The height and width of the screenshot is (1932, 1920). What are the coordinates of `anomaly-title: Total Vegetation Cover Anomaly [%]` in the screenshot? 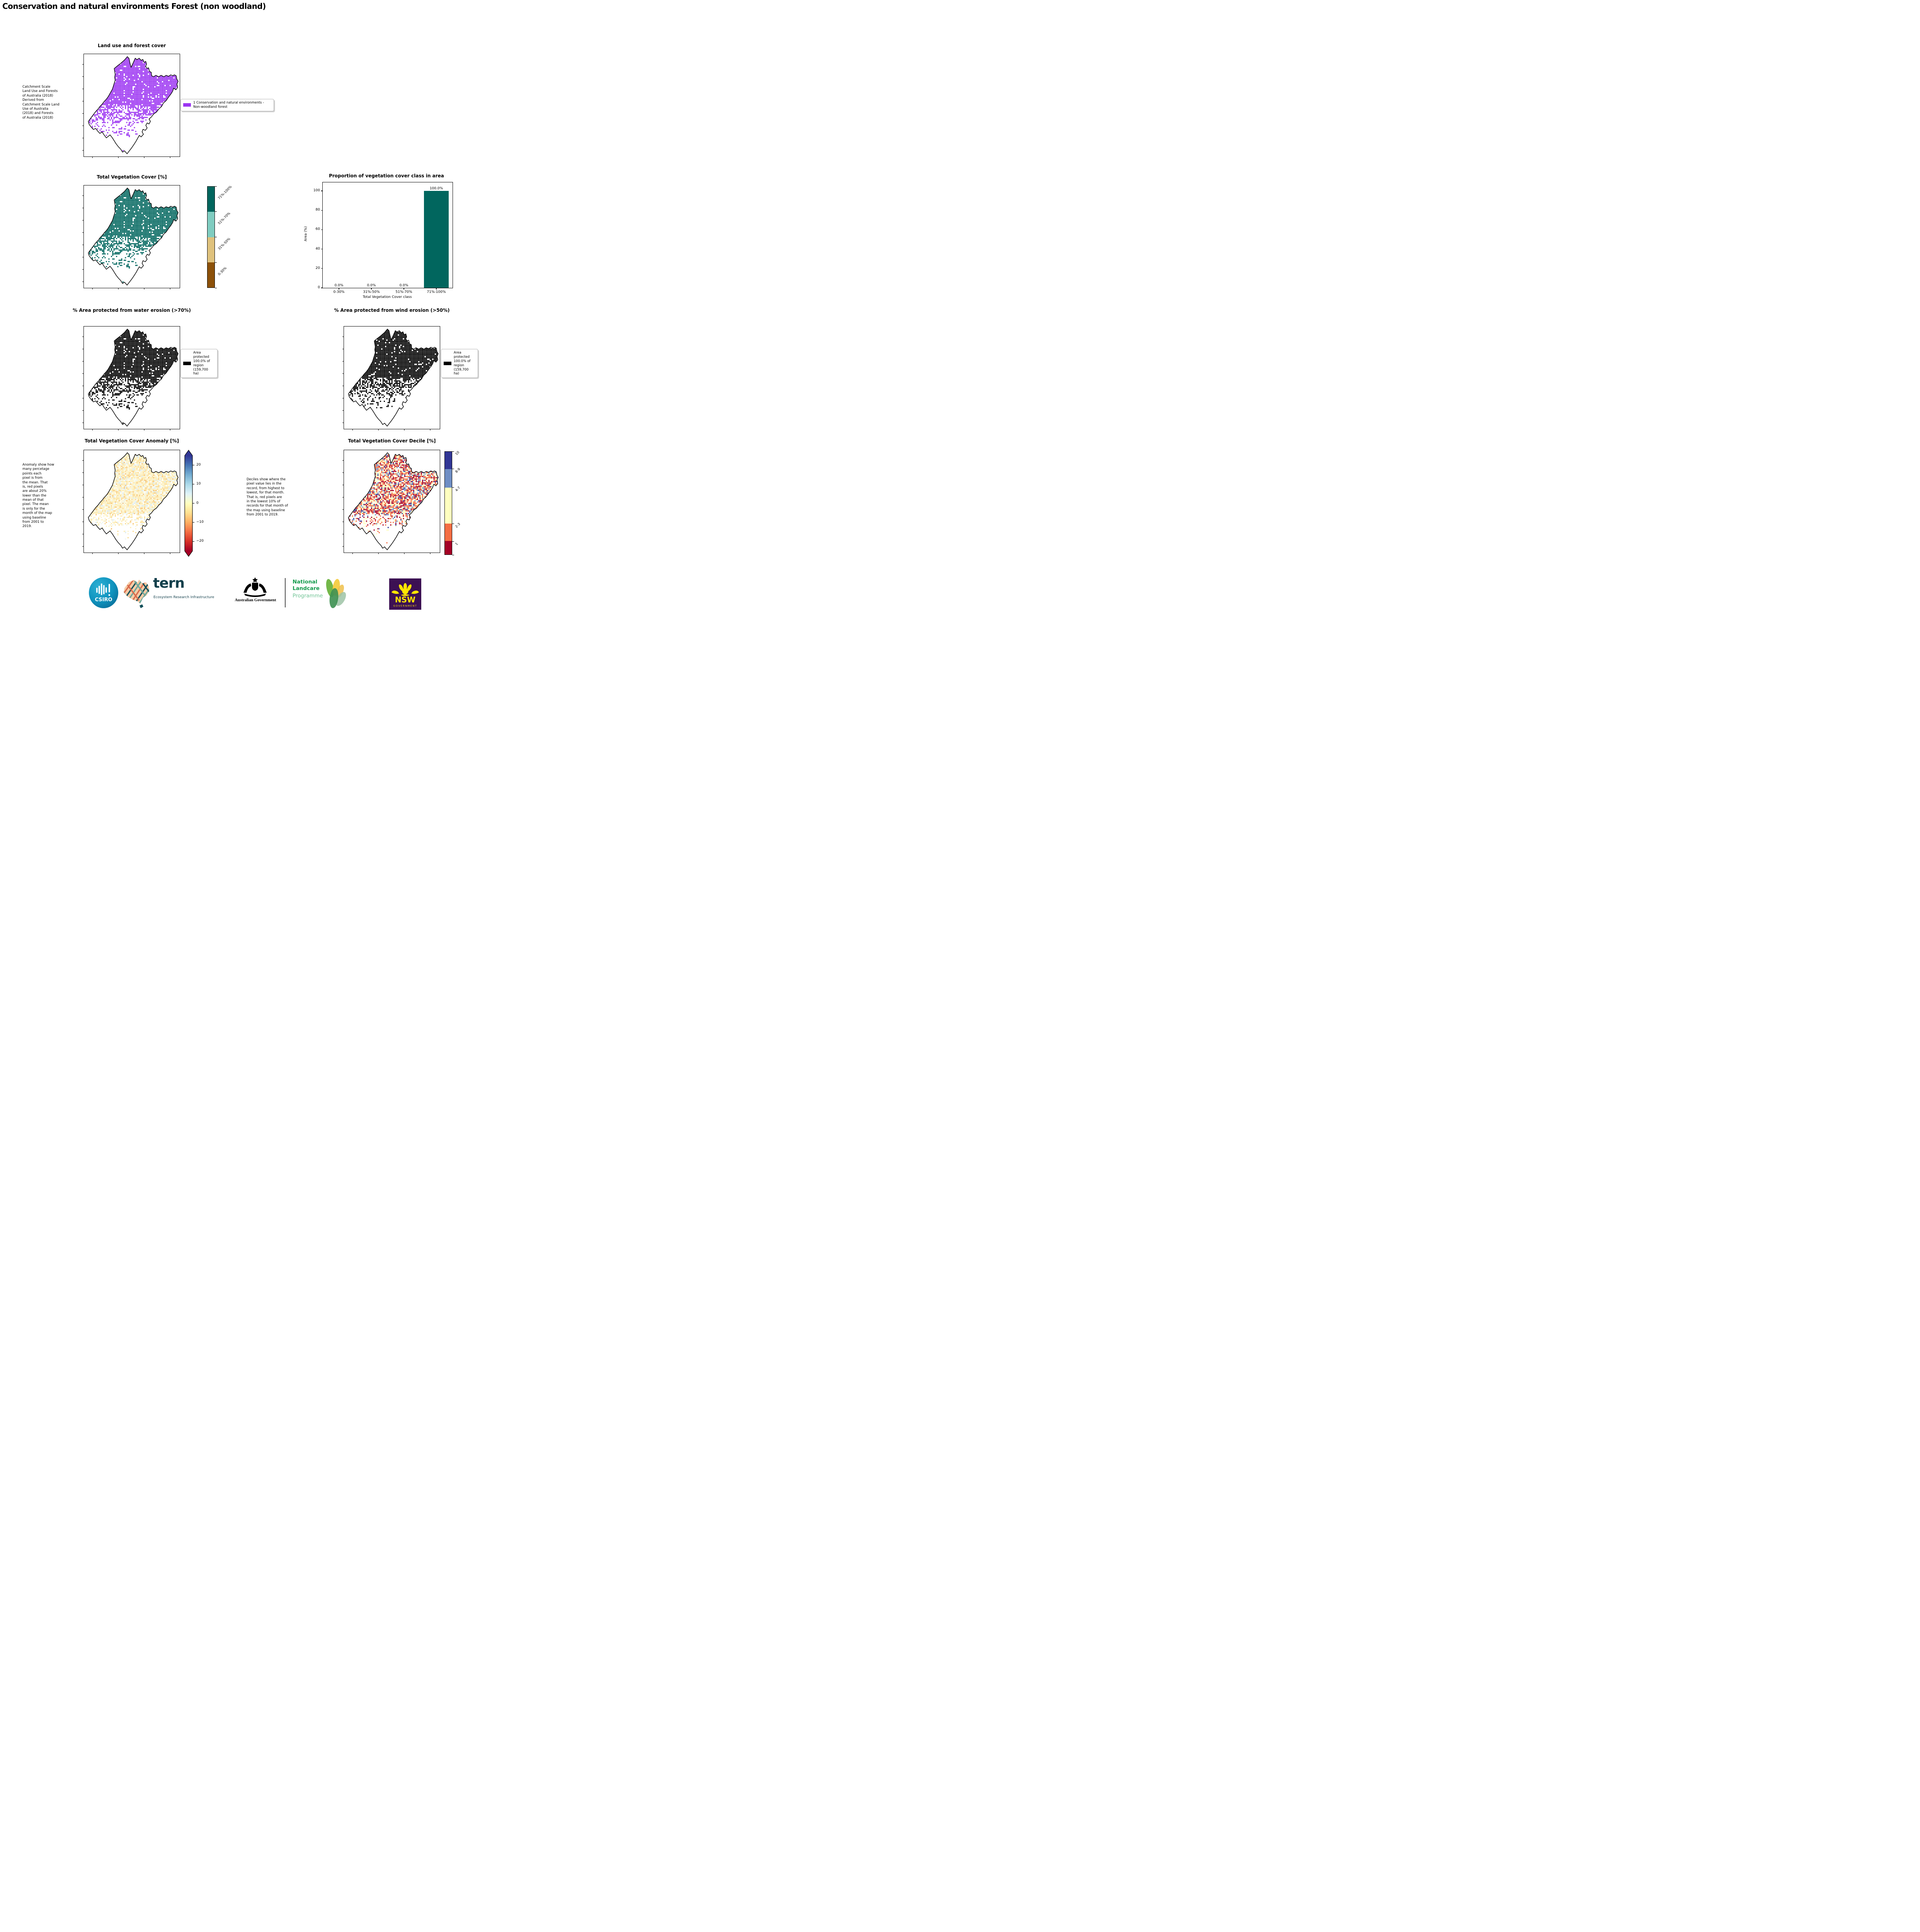 It's located at (132, 441).